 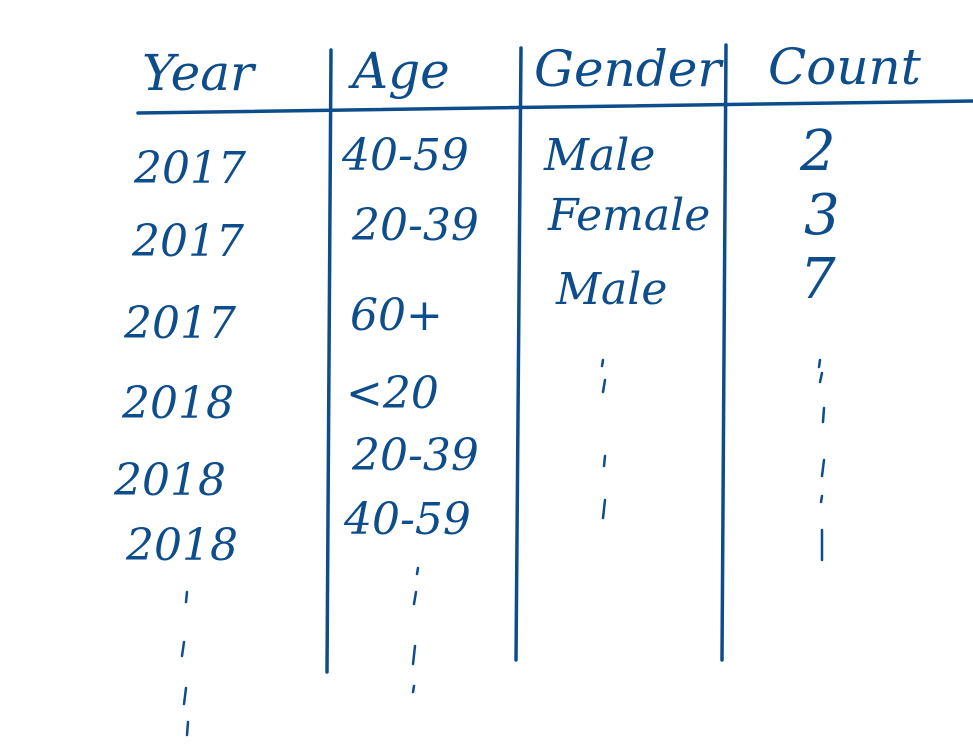 I want to click on continuation-marks-age, so click(x=415, y=630).